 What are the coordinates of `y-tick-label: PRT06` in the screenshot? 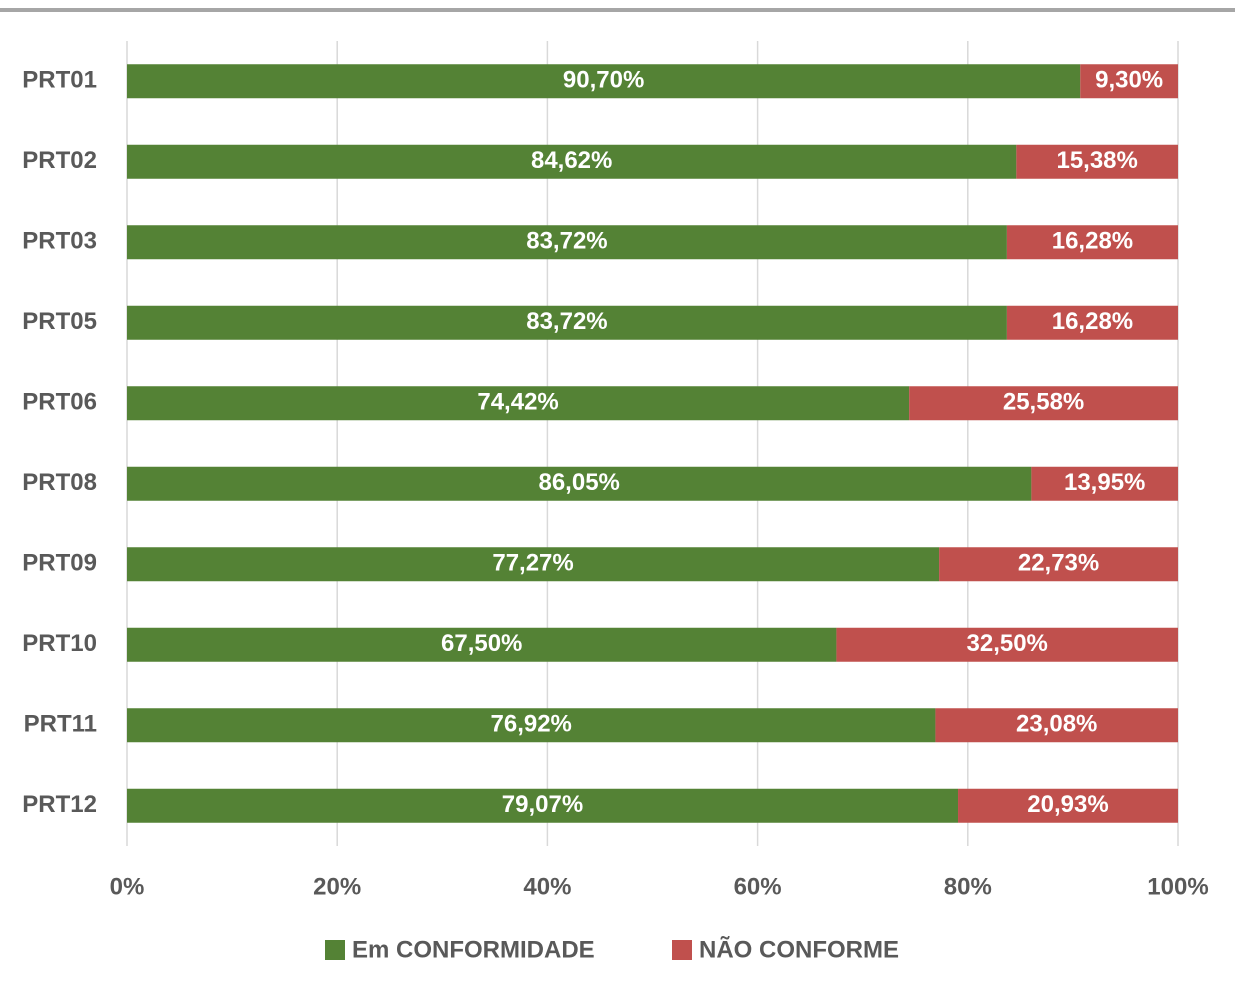 It's located at (59, 402).